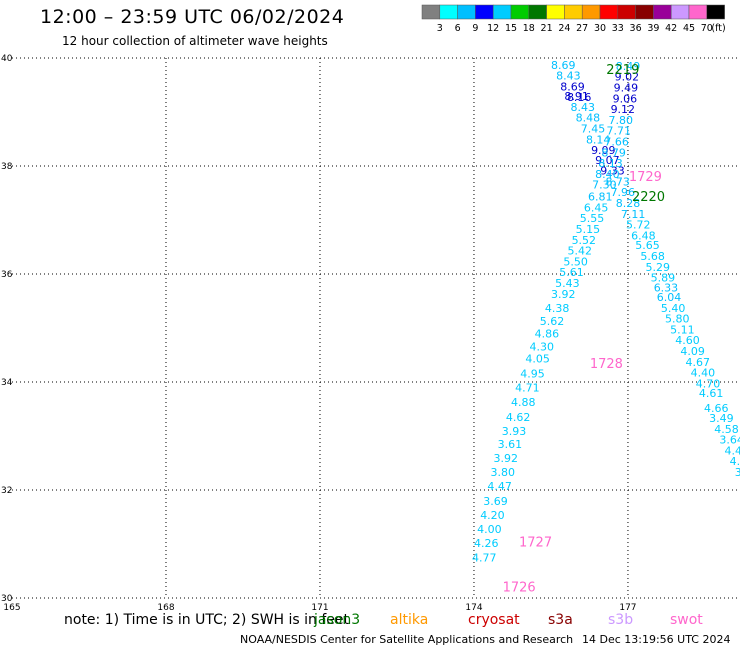  I want to click on color-scale-tick: 18, so click(529, 28).